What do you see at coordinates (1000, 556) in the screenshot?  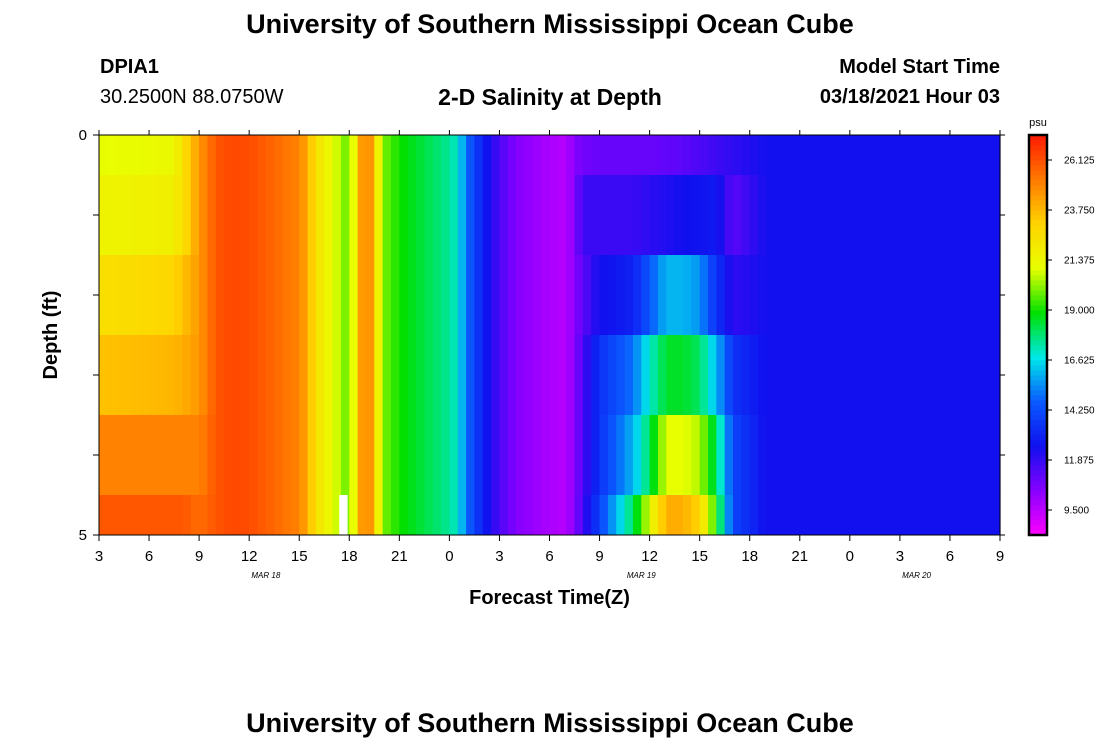 I see `x-tick-label: 9` at bounding box center [1000, 556].